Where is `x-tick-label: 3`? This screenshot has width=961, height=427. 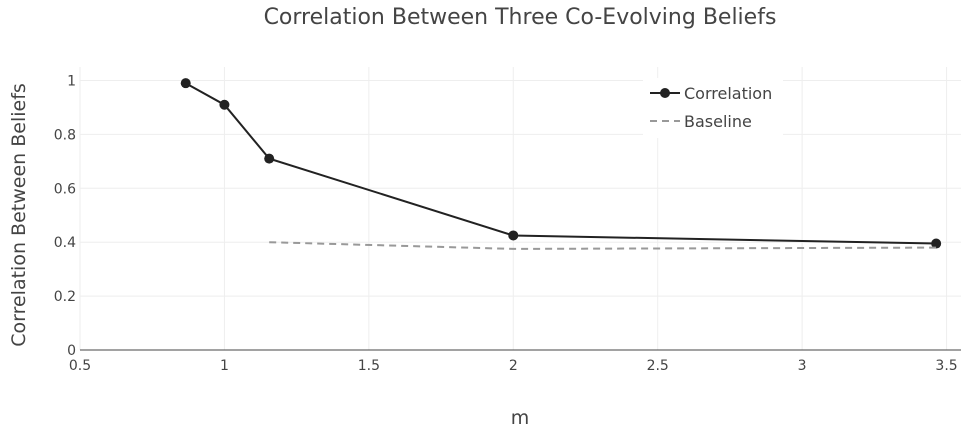 x-tick-label: 3 is located at coordinates (802, 366).